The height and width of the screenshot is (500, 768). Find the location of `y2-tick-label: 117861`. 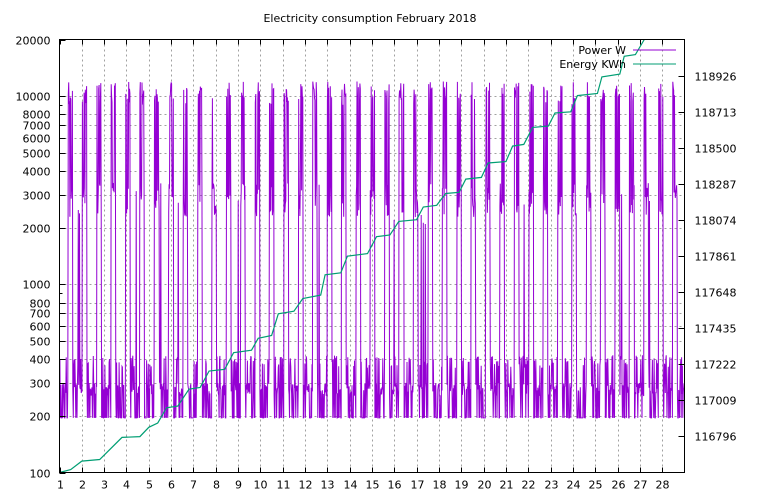

y2-tick-label: 117861 is located at coordinates (716, 257).